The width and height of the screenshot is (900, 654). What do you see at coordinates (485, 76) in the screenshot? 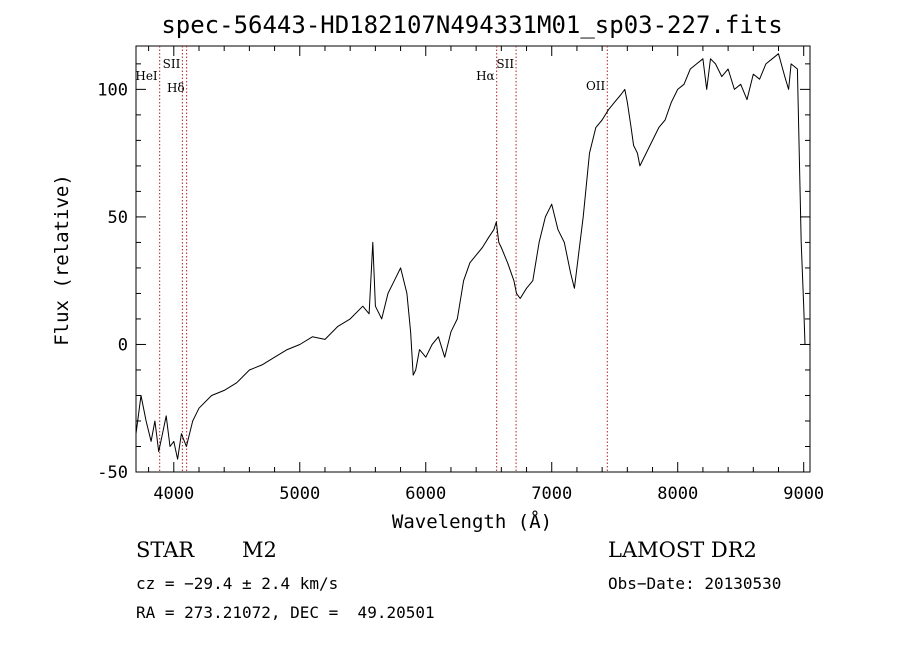
I see `line-marker-label: Hα` at bounding box center [485, 76].